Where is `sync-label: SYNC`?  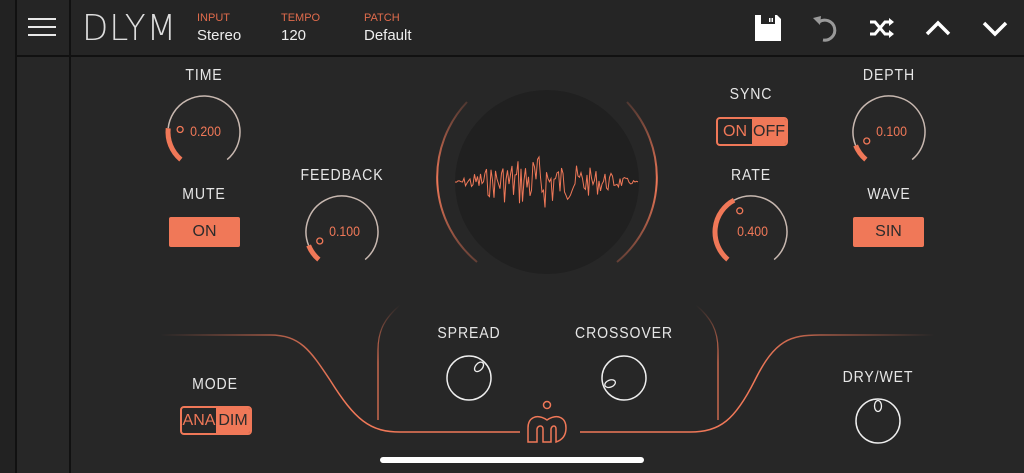
sync-label: SYNC is located at coordinates (751, 94).